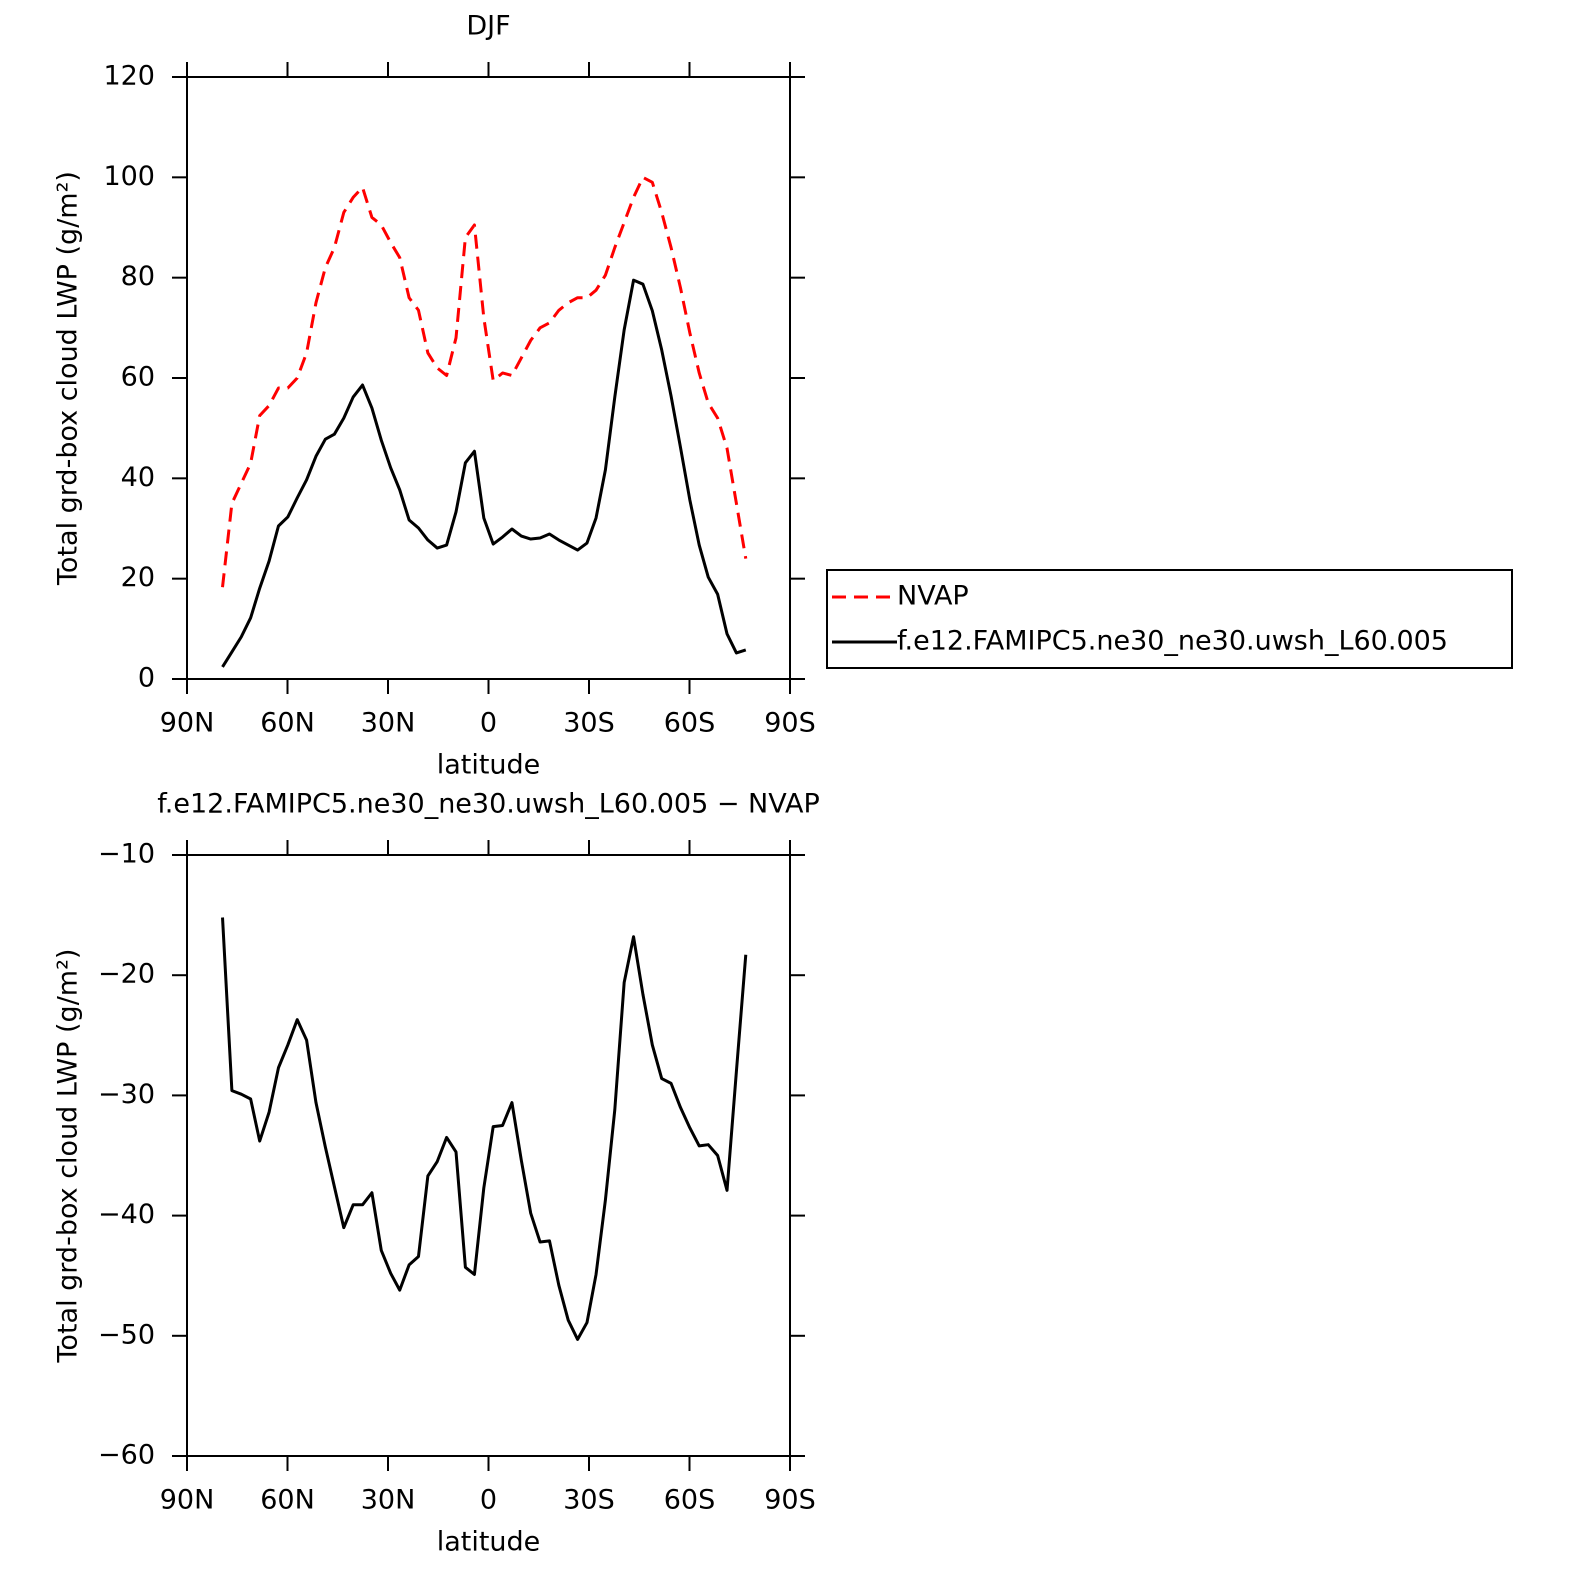 Image resolution: width=1583 pixels, height=1581 pixels. I want to click on legend-box, so click(1169, 619).